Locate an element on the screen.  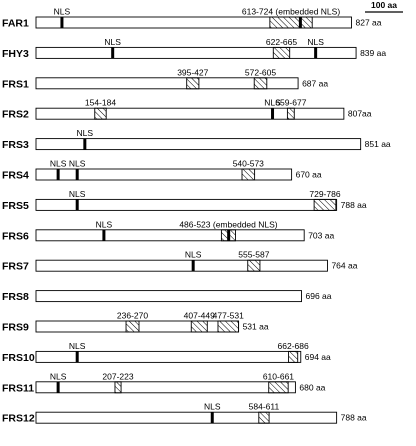
domain-label: 236-270 is located at coordinates (132, 316).